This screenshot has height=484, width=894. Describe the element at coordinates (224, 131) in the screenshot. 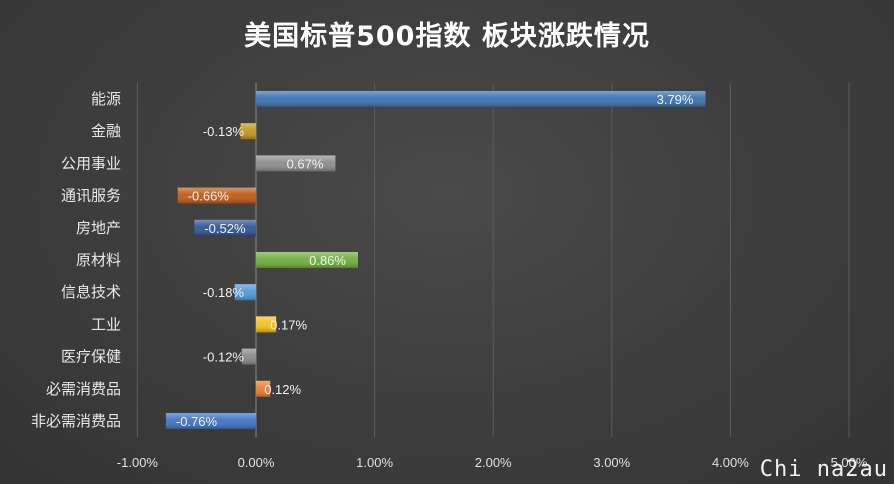

I see `data-label: -0.13%` at that location.